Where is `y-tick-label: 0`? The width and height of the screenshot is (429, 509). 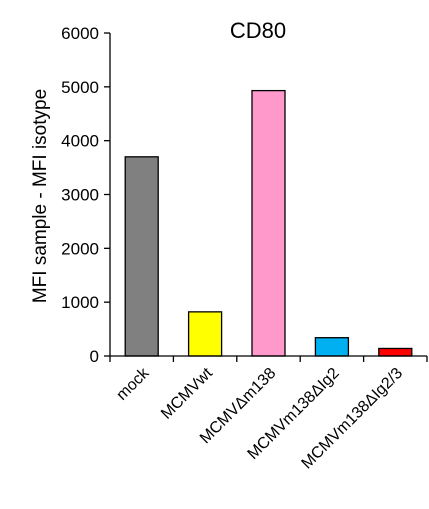
y-tick-label: 0 is located at coordinates (94, 356).